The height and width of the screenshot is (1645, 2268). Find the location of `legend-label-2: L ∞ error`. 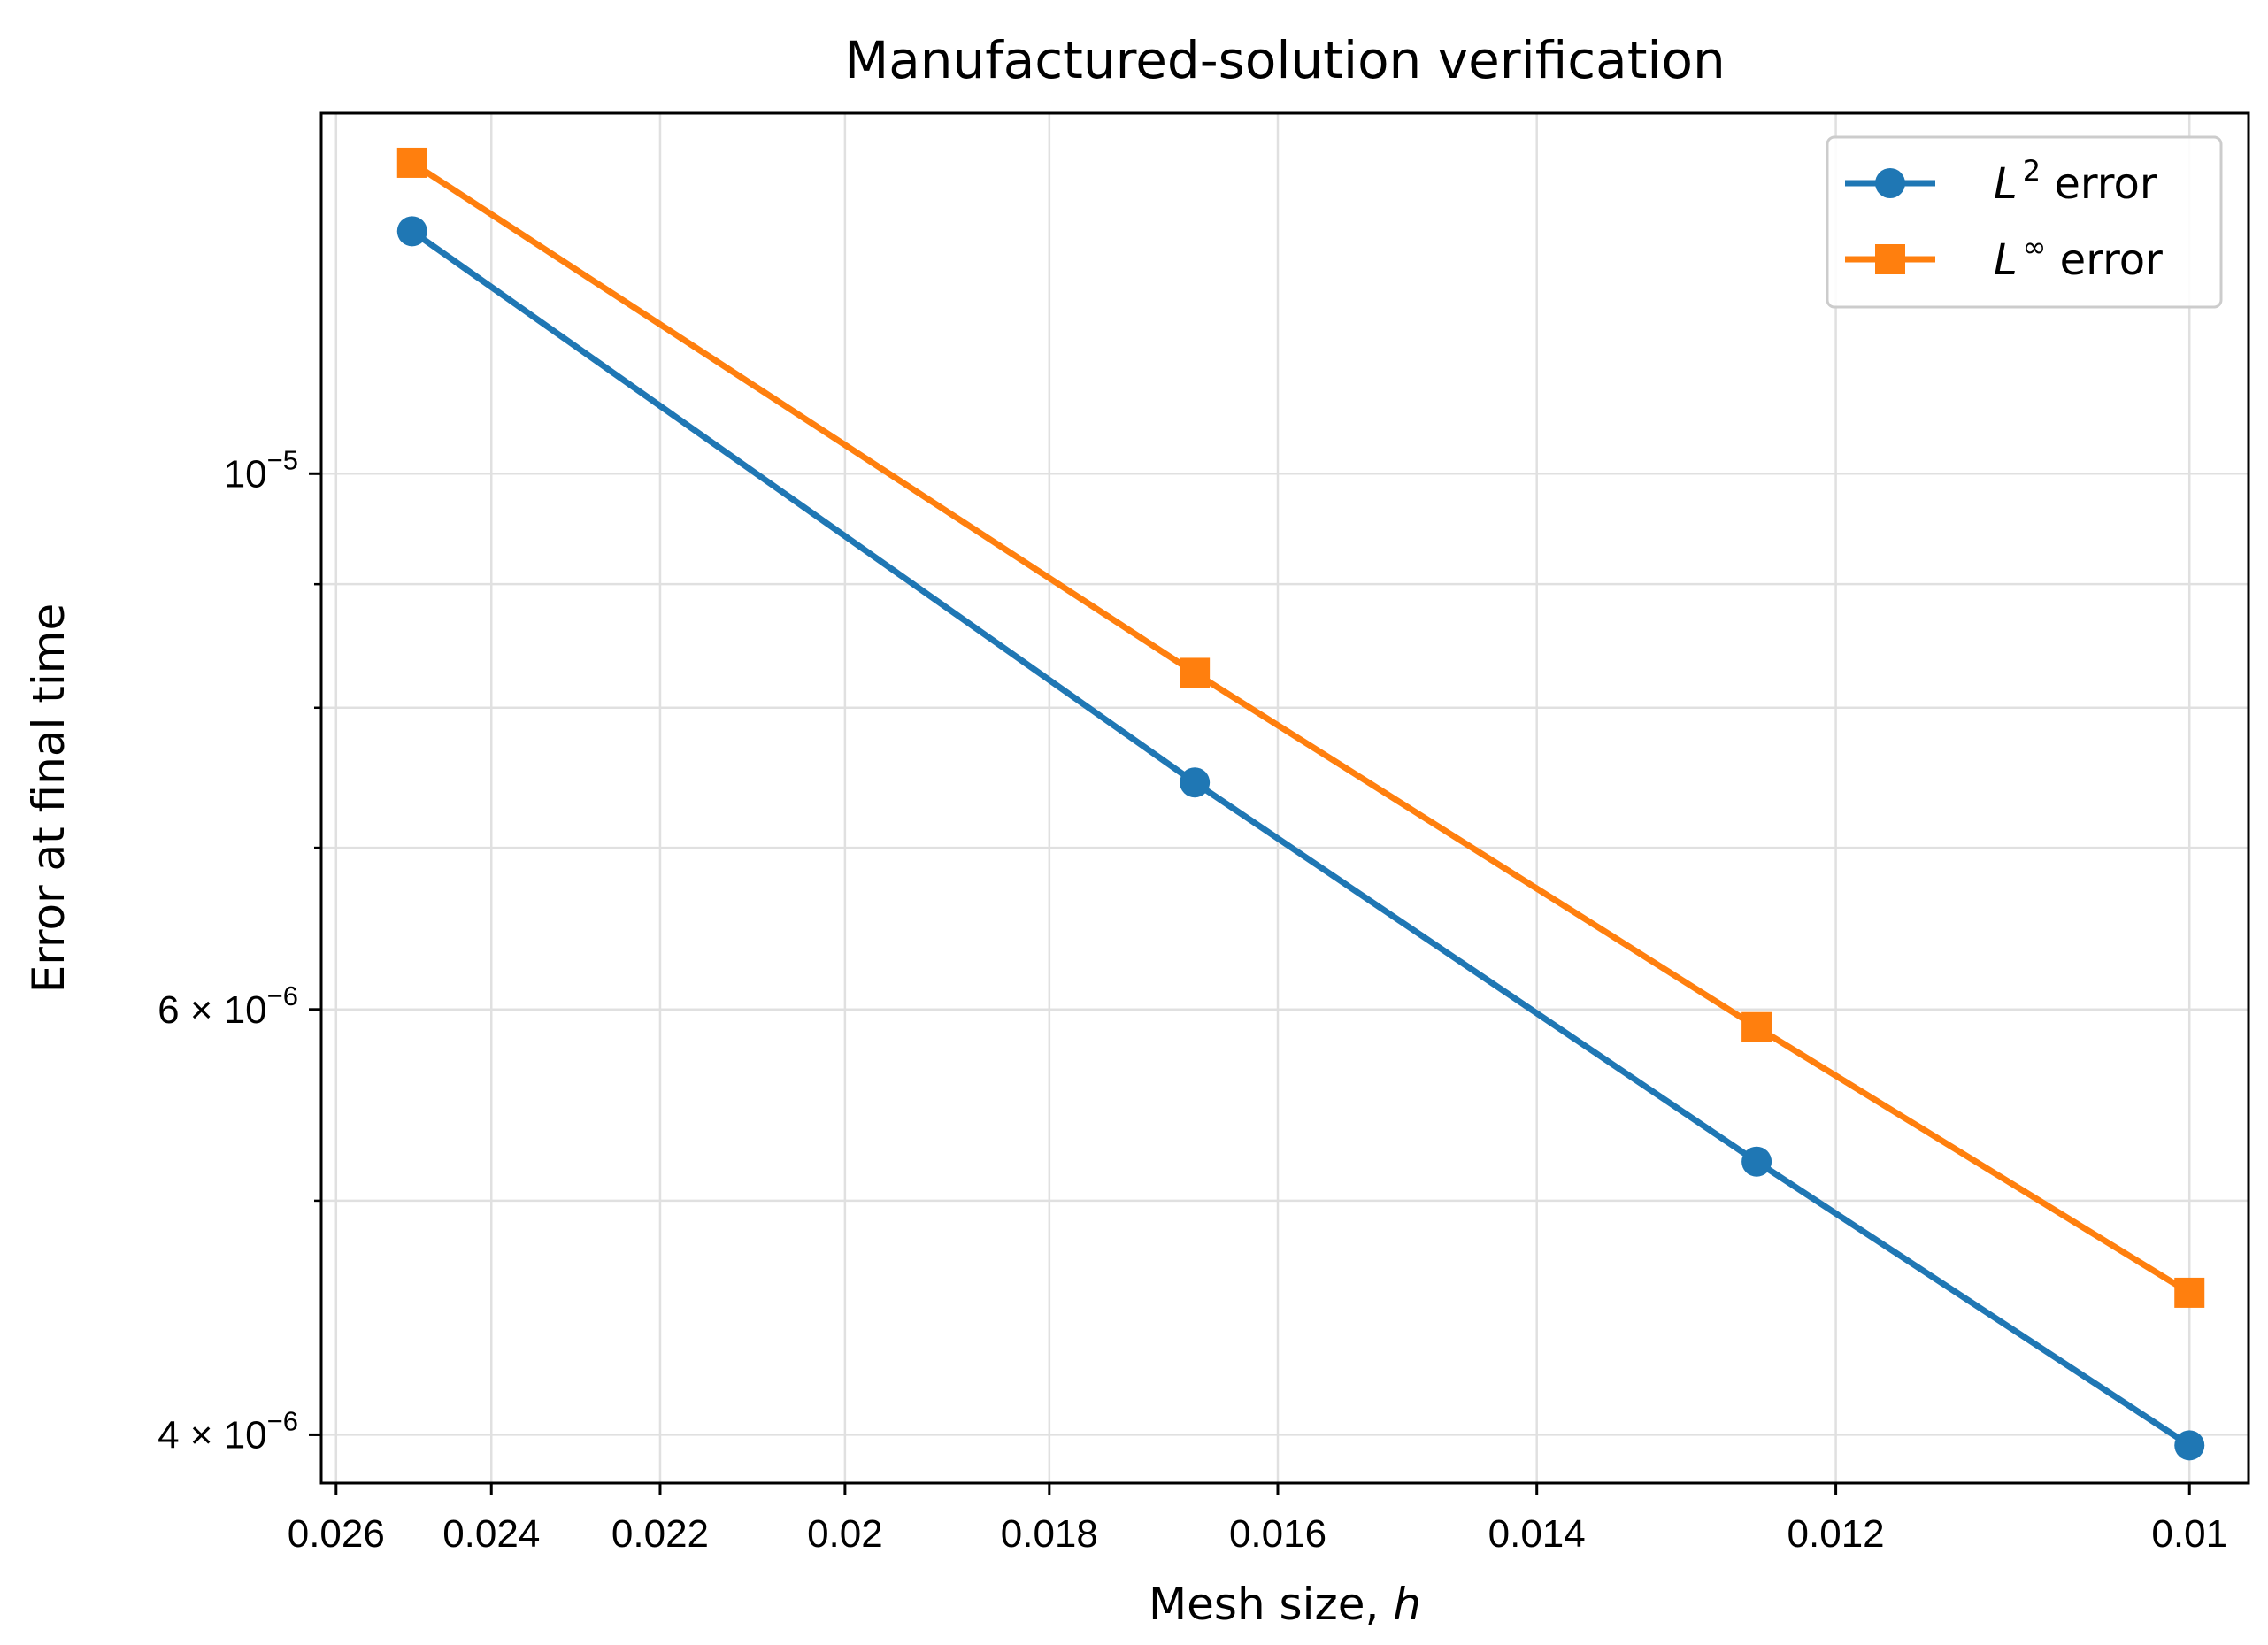

legend-label-2: L ∞ error is located at coordinates (2078, 257).